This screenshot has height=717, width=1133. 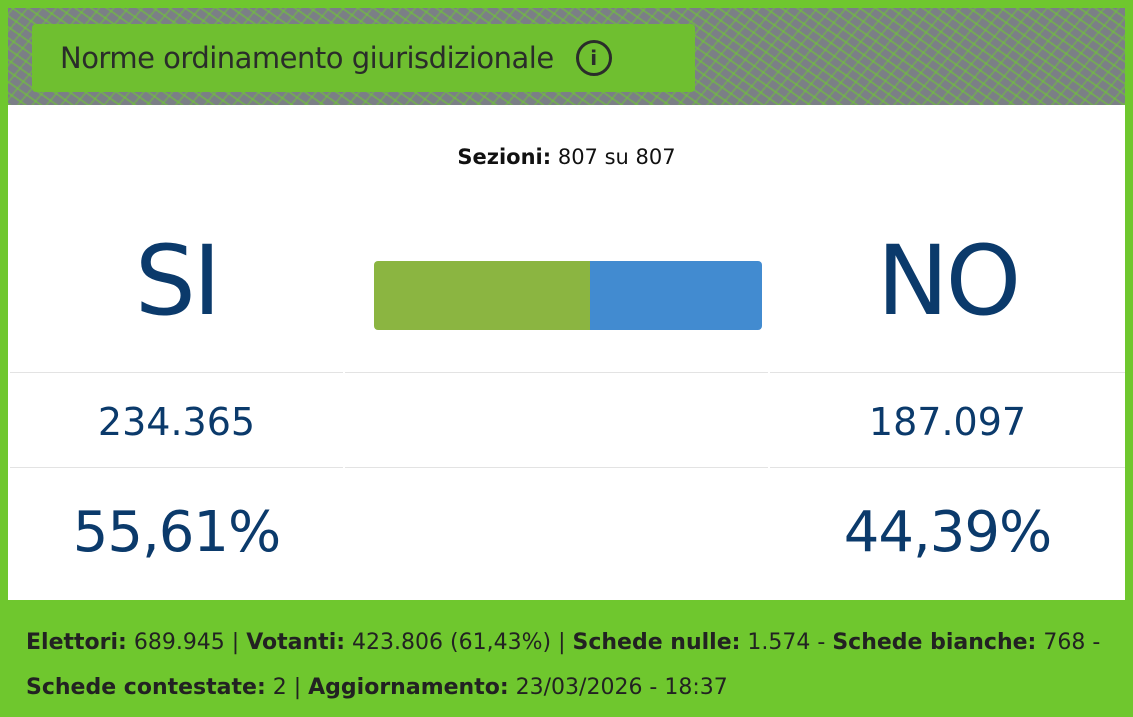 What do you see at coordinates (934, 642) in the screenshot?
I see `bianche-label: Schede bianche:` at bounding box center [934, 642].